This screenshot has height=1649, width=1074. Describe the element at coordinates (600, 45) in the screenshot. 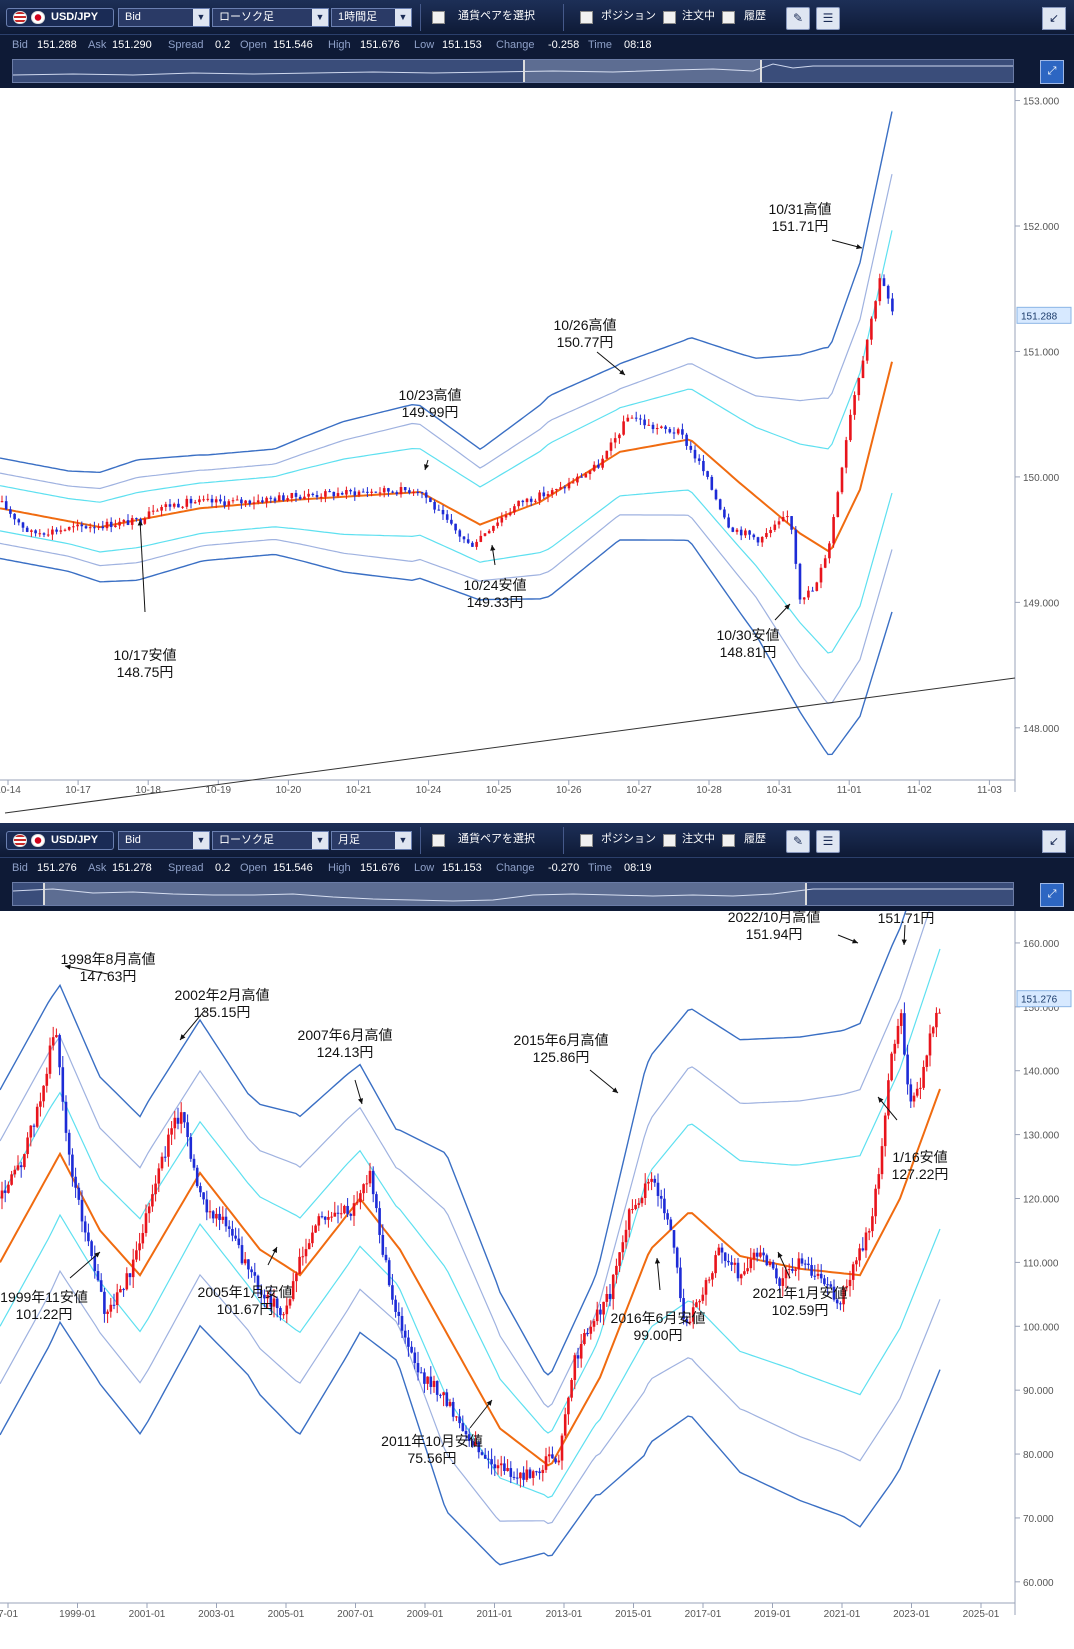

I see `time-label: Time` at that location.